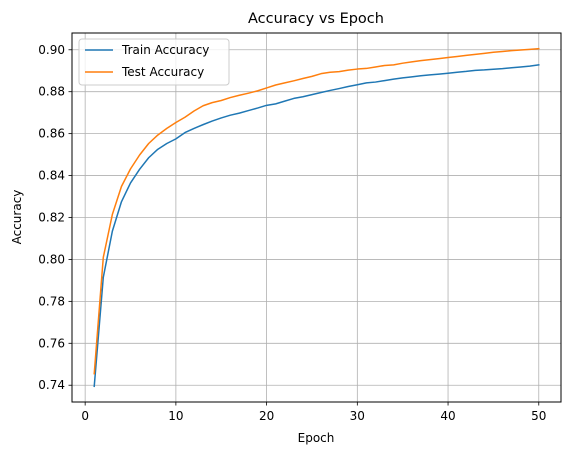 The width and height of the screenshot is (576, 455). Describe the element at coordinates (357, 416) in the screenshot. I see `x-tick-label: 30` at that location.